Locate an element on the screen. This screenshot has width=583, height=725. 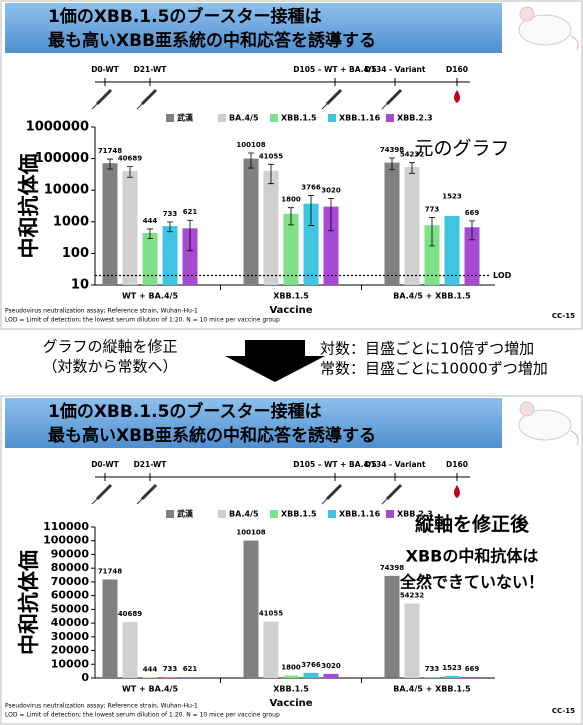
mouse-tail is located at coordinates (574, 438).